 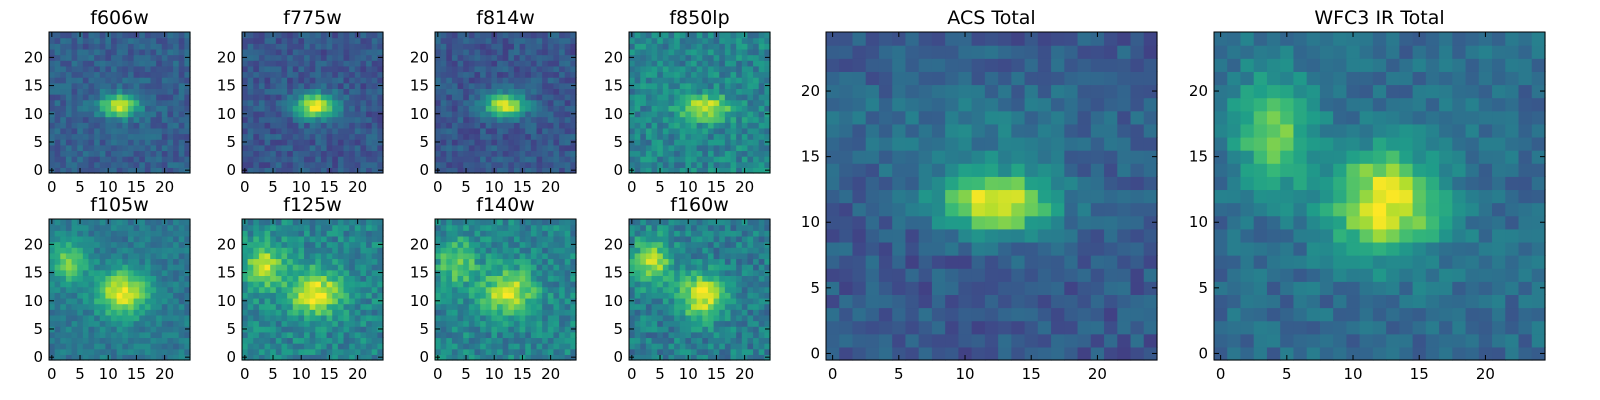 I want to click on panel-title: f775w, so click(x=312, y=18).